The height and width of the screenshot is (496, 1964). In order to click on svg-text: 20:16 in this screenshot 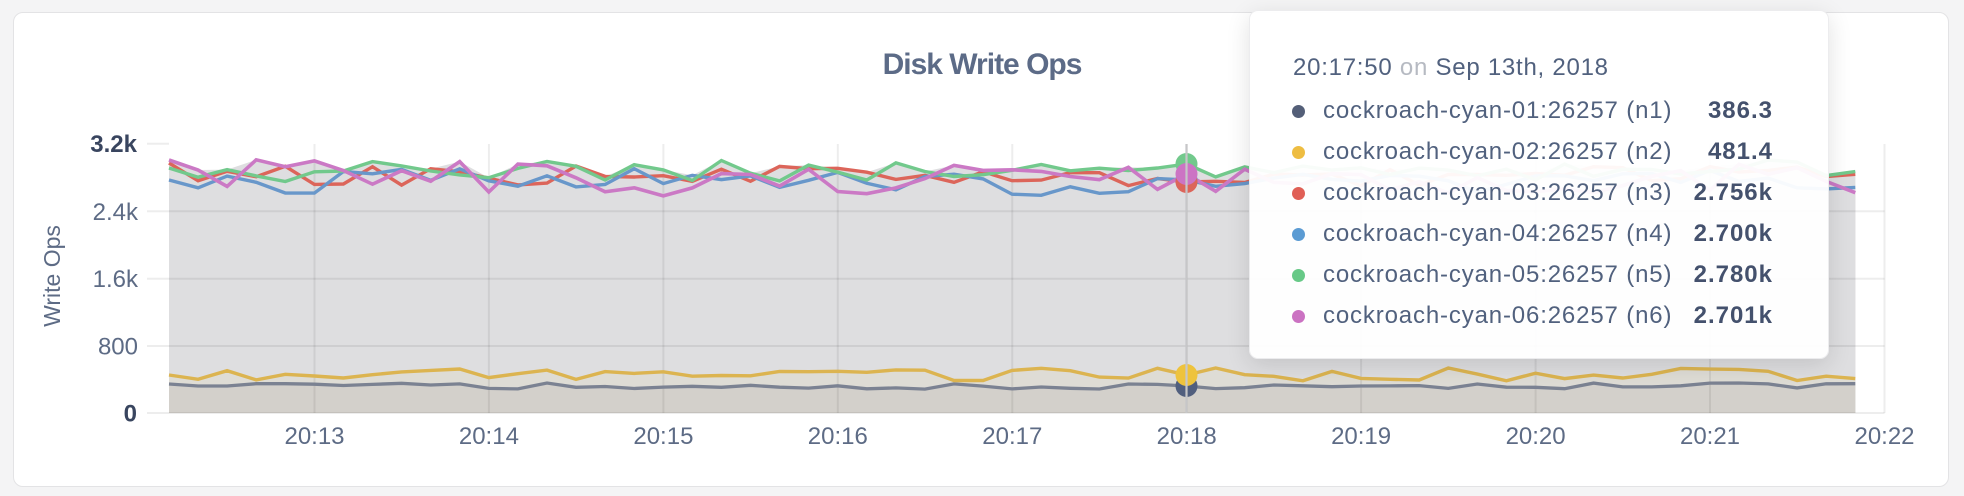, I will do `click(838, 436)`.